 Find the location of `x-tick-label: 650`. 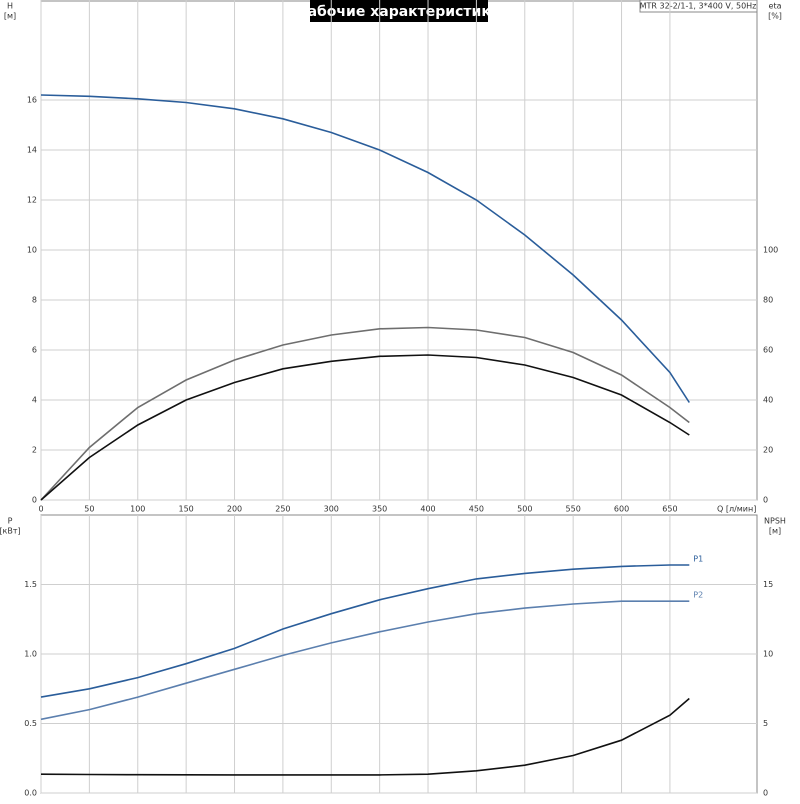

x-tick-label: 650 is located at coordinates (669, 509).